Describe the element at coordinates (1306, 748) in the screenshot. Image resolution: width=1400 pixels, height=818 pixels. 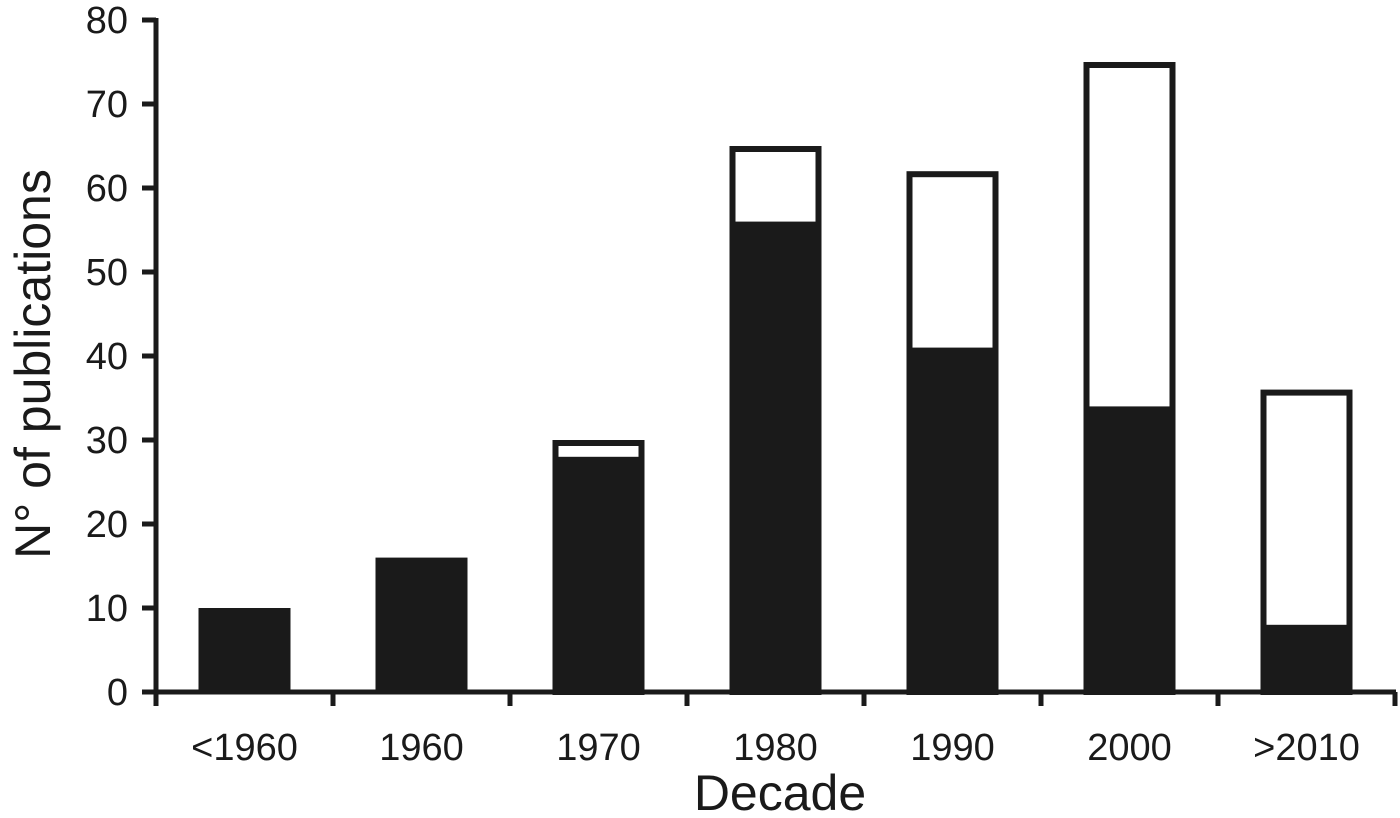
I see `x-tick-label: >2010` at that location.